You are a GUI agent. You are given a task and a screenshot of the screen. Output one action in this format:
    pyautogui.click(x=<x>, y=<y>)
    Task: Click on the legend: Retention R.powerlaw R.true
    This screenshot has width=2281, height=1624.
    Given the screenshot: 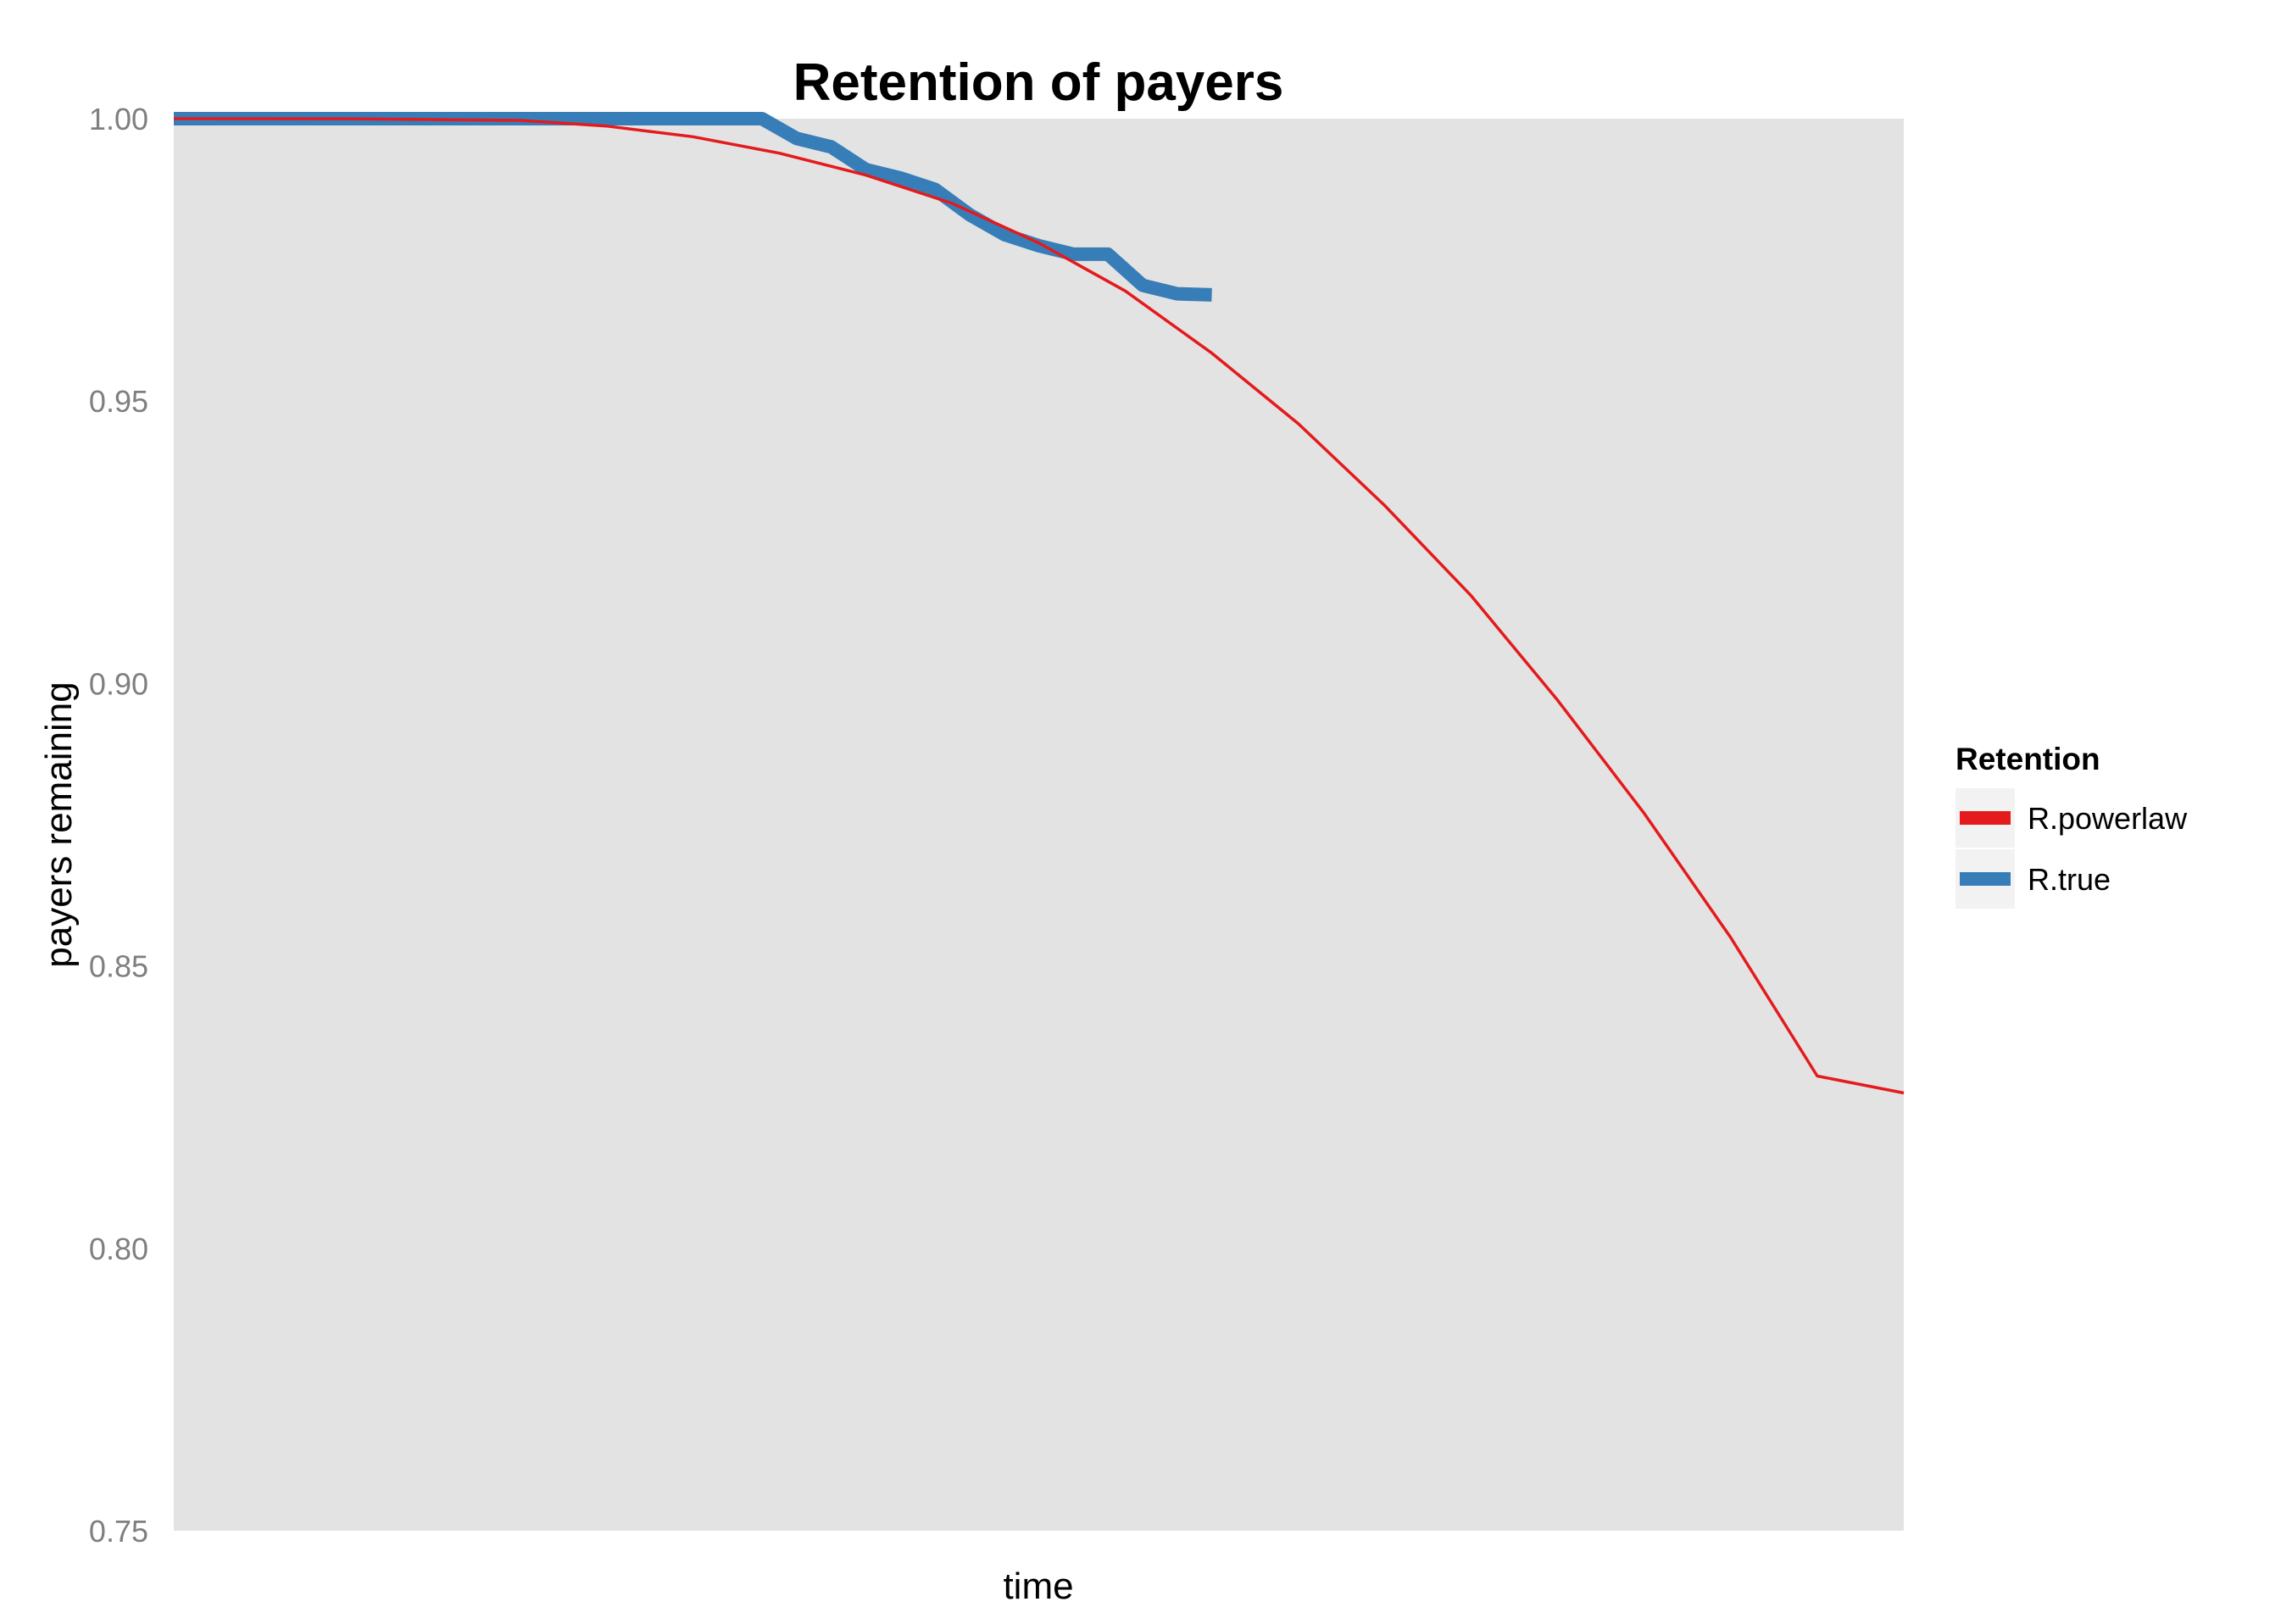 What is the action you would take?
    pyautogui.click(x=2072, y=826)
    